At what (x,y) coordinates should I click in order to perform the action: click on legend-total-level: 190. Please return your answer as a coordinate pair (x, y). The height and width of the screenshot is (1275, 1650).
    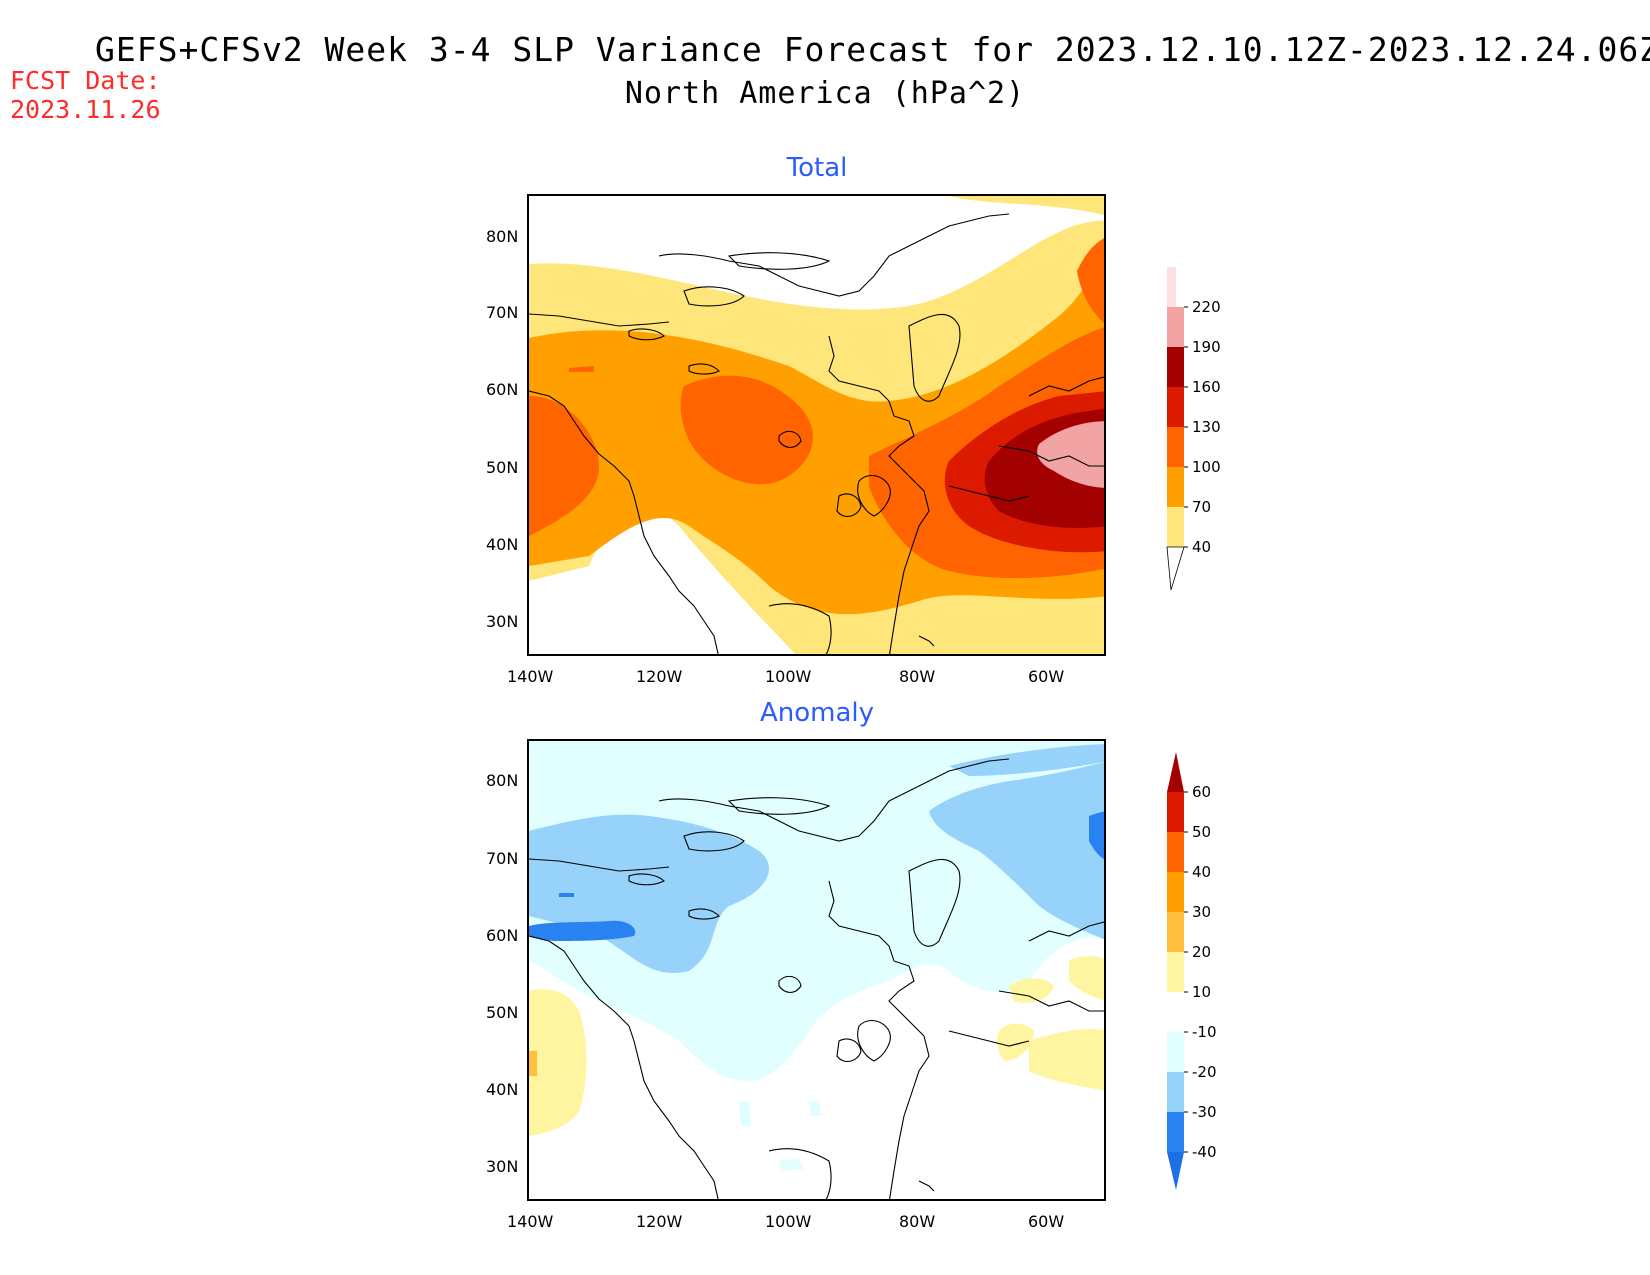
    Looking at the image, I should click on (1206, 347).